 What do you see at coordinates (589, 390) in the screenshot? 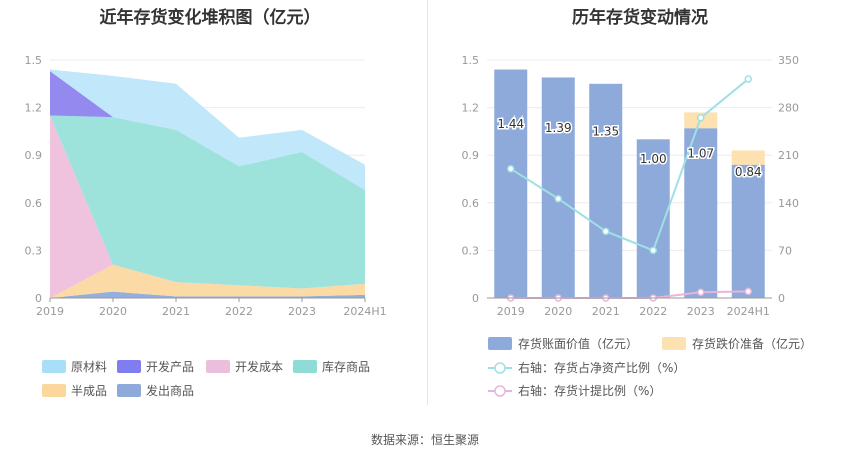
I see `legend-label-右轴：存货计提比例（%）: 右轴：存货计提比例（%）` at bounding box center [589, 390].